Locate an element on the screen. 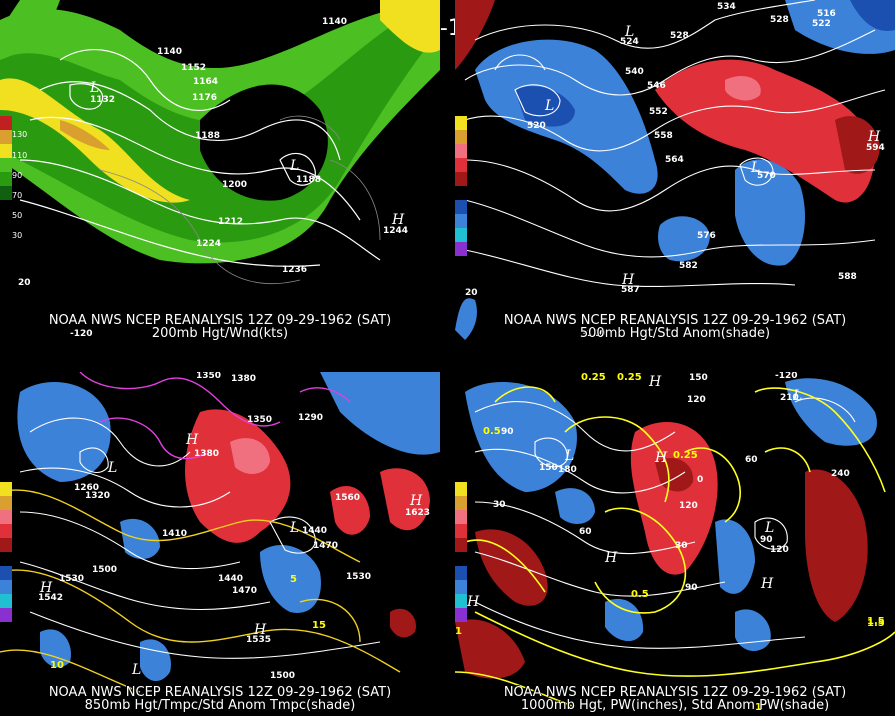  legend-label: 30 is located at coordinates (17, 235).